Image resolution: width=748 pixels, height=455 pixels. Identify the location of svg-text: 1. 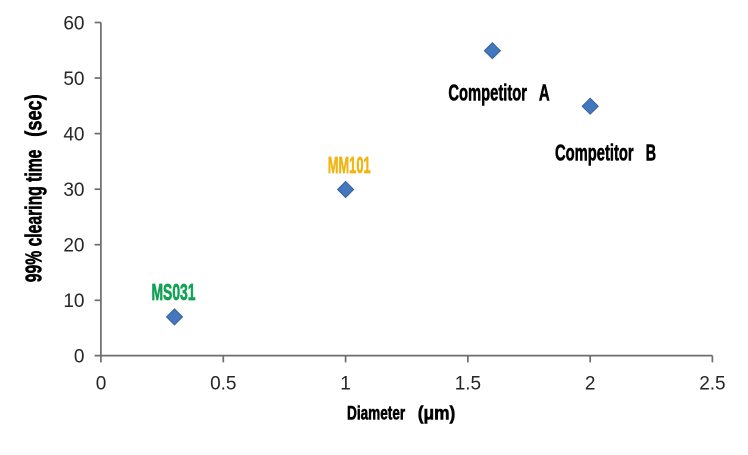
(345, 383).